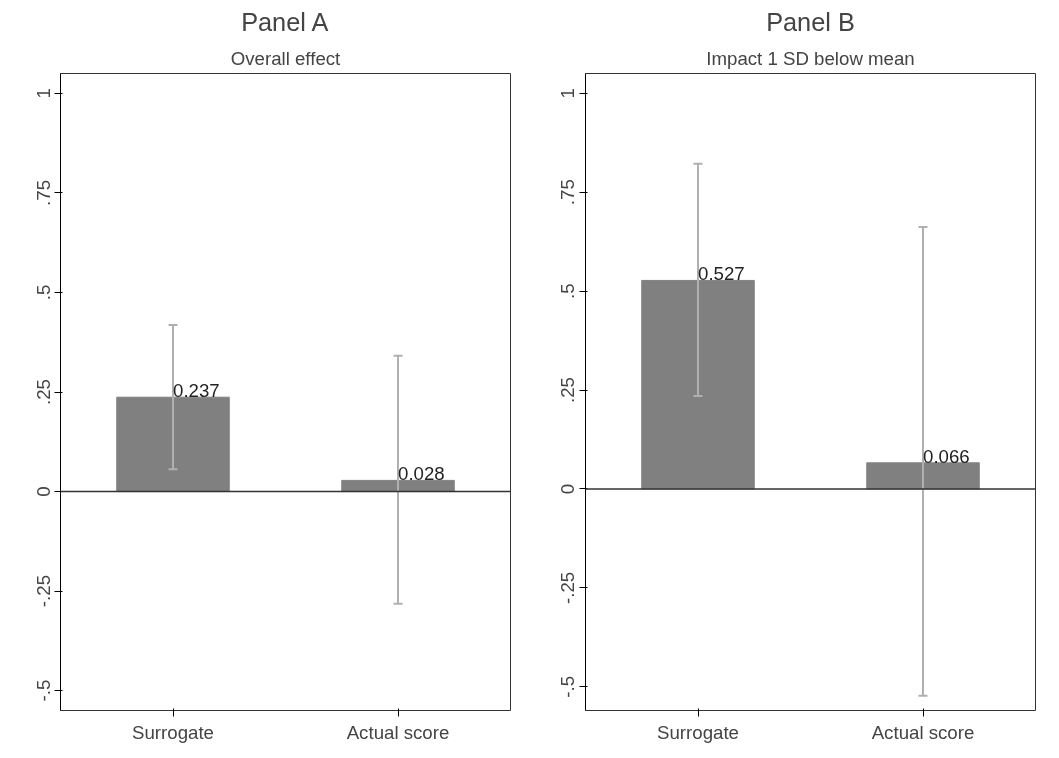 The image size is (1059, 758). What do you see at coordinates (285, 21) in the screenshot?
I see `chart-title: Panel A` at bounding box center [285, 21].